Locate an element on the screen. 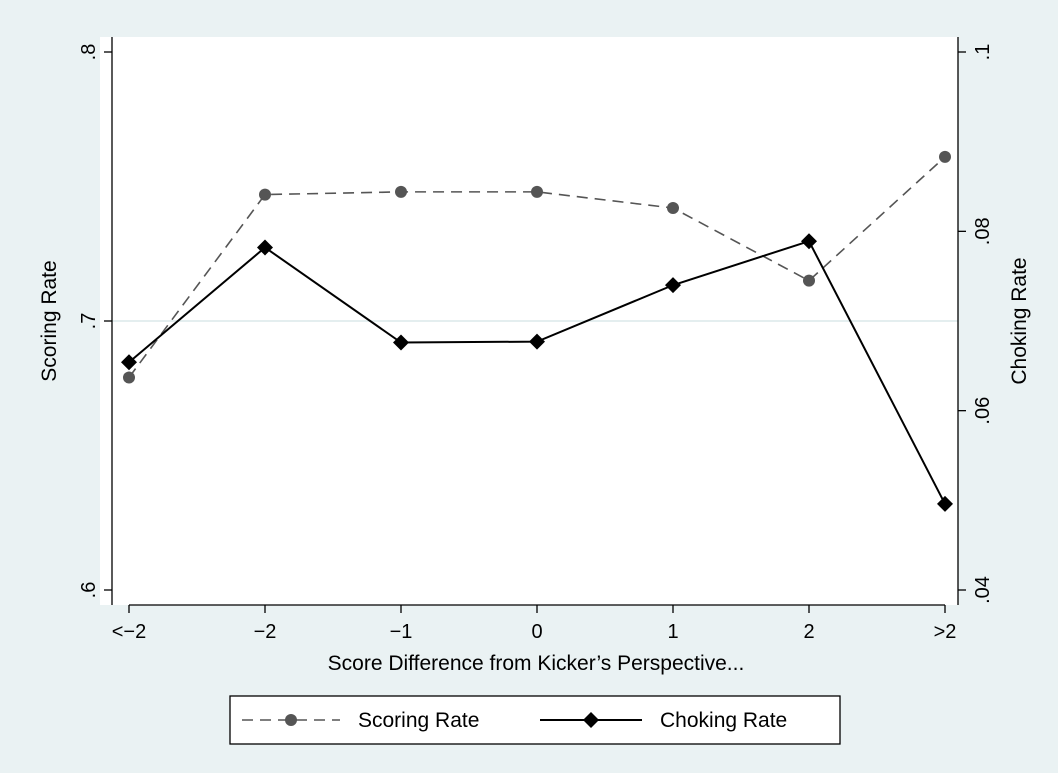  y-axis-title-left: Scoring Rate is located at coordinates (49, 320).